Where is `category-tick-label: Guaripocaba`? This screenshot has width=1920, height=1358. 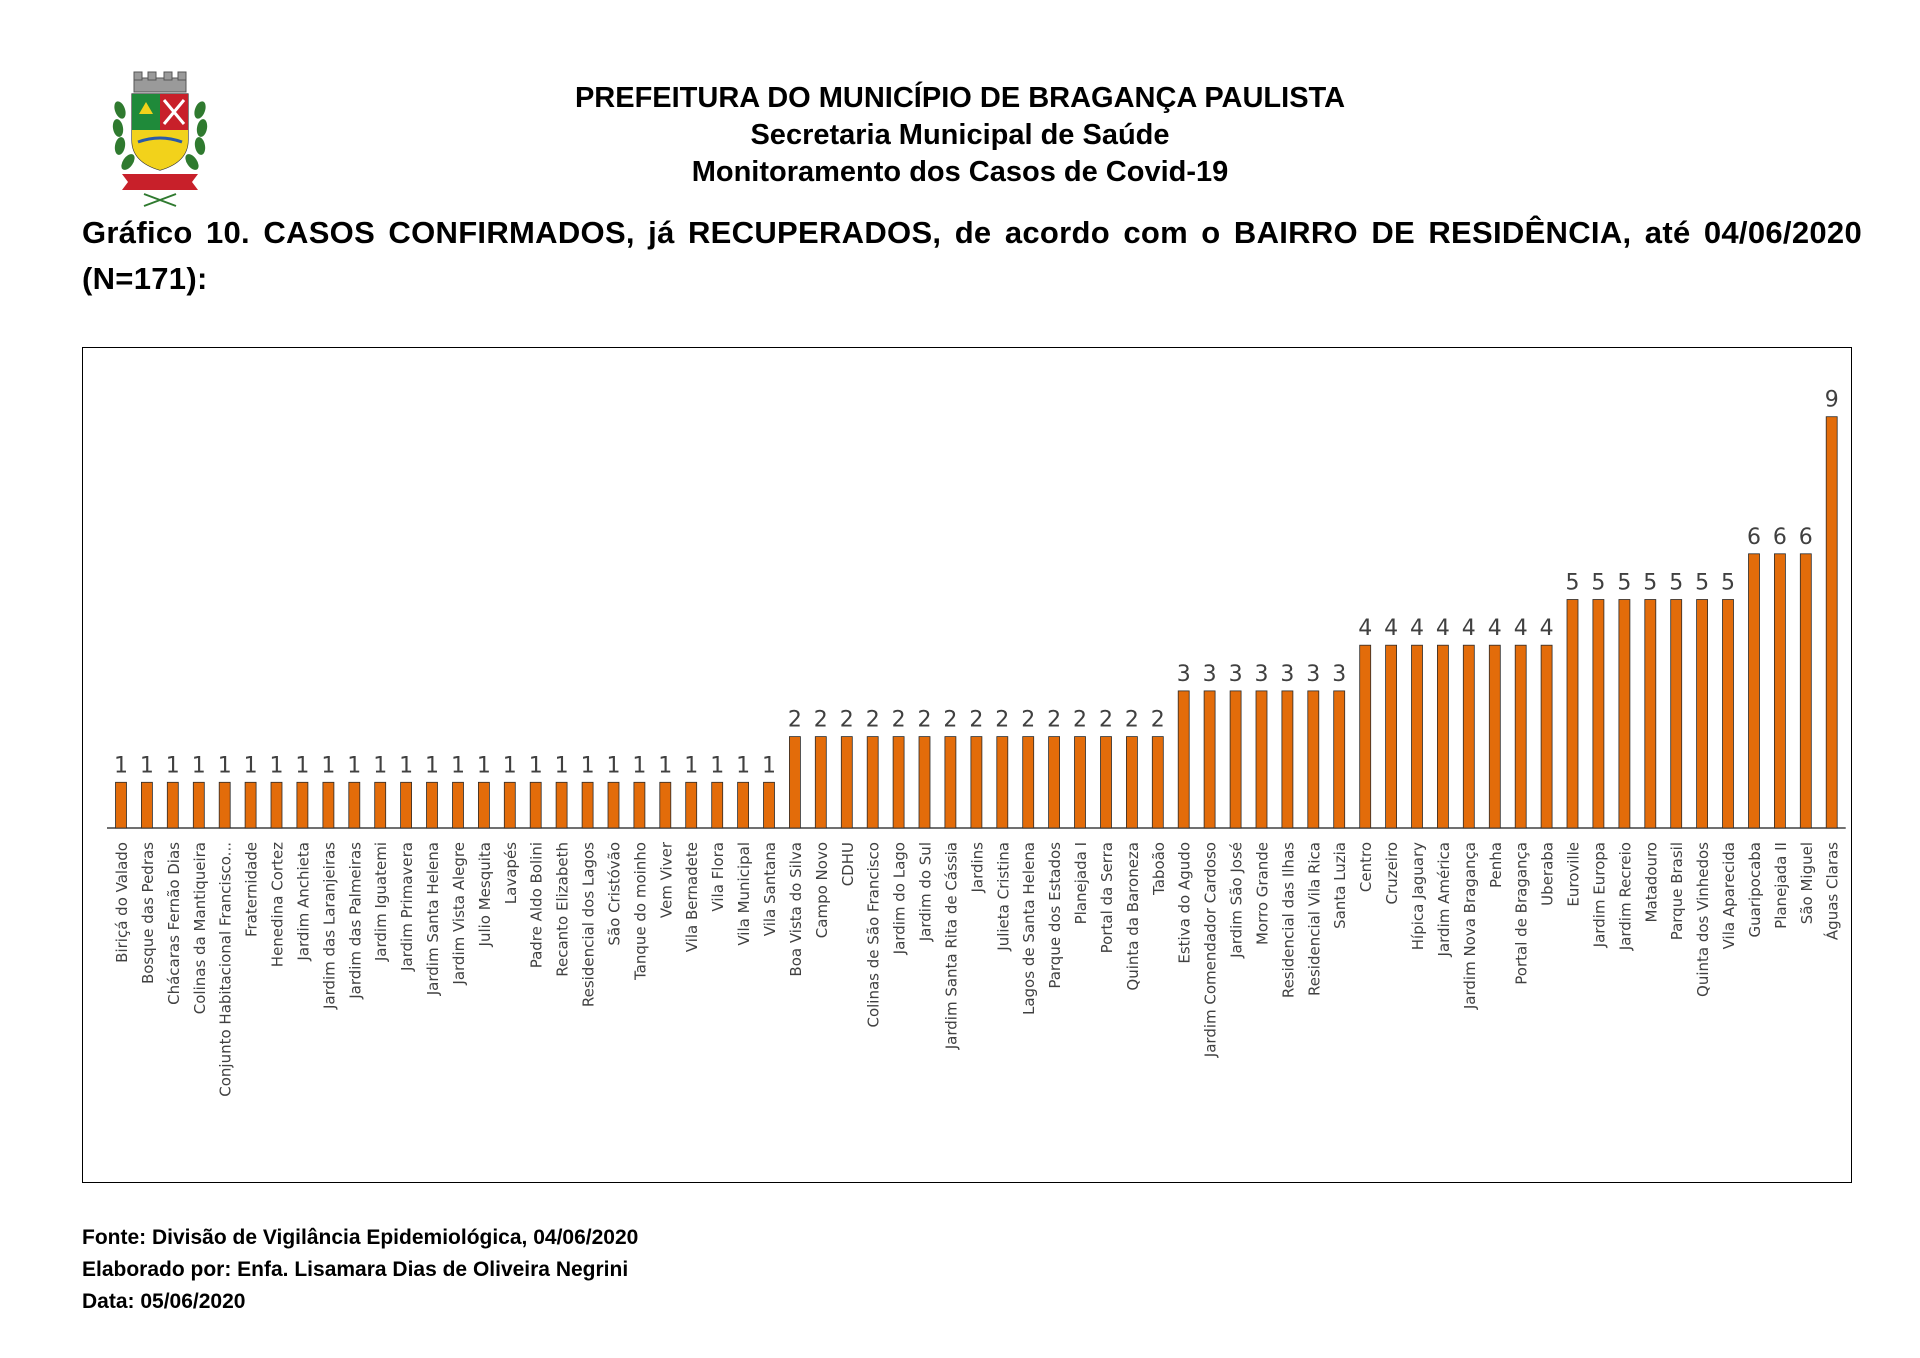 category-tick-label: Guaripocaba is located at coordinates (1755, 890).